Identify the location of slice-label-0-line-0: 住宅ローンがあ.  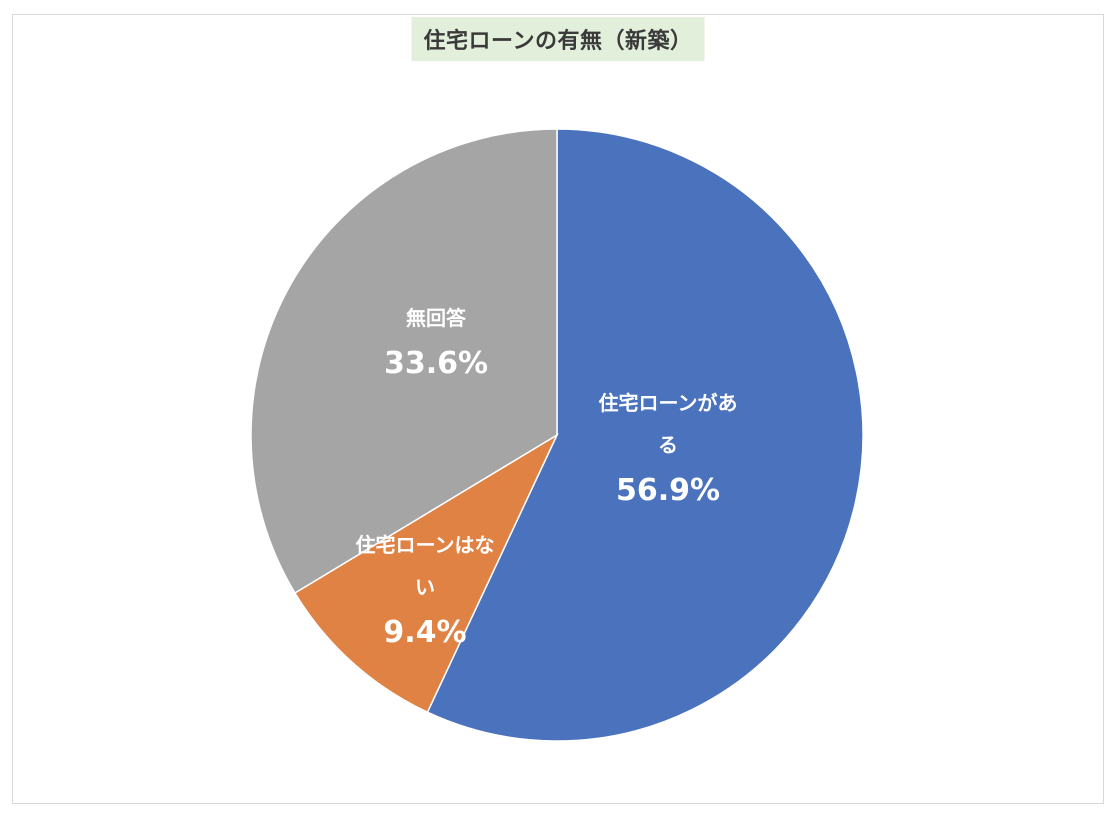
(668, 403).